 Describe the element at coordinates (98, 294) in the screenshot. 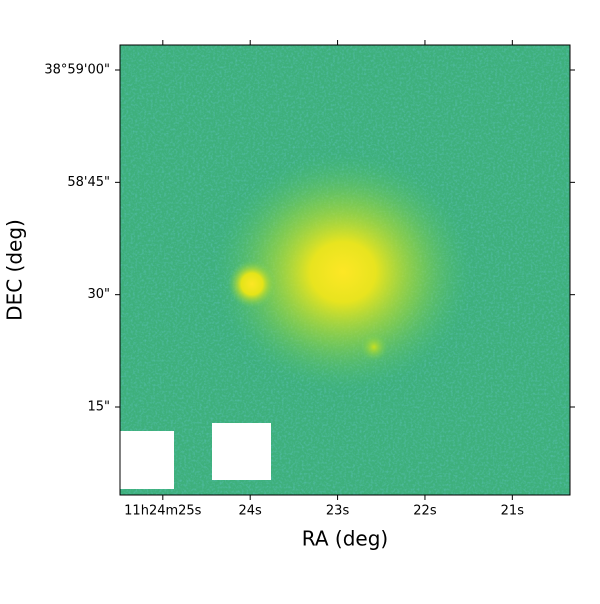

I see `y-tick-label: 30"` at that location.